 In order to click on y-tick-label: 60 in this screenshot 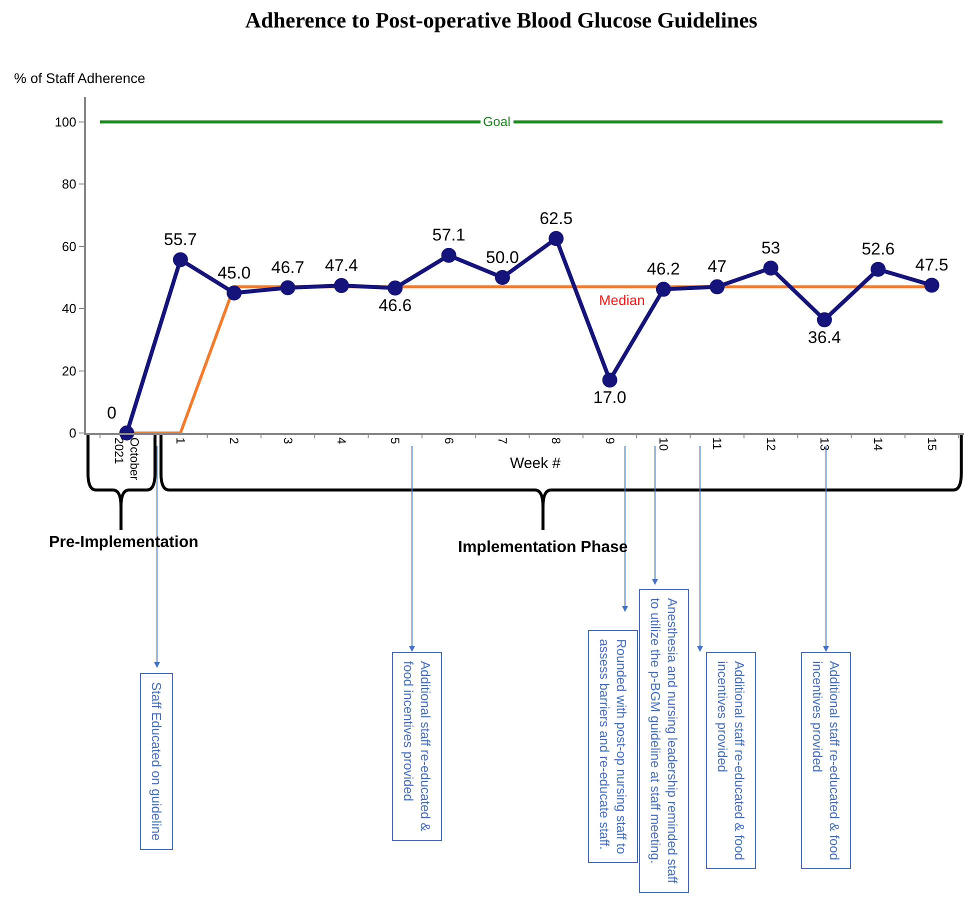, I will do `click(69, 246)`.